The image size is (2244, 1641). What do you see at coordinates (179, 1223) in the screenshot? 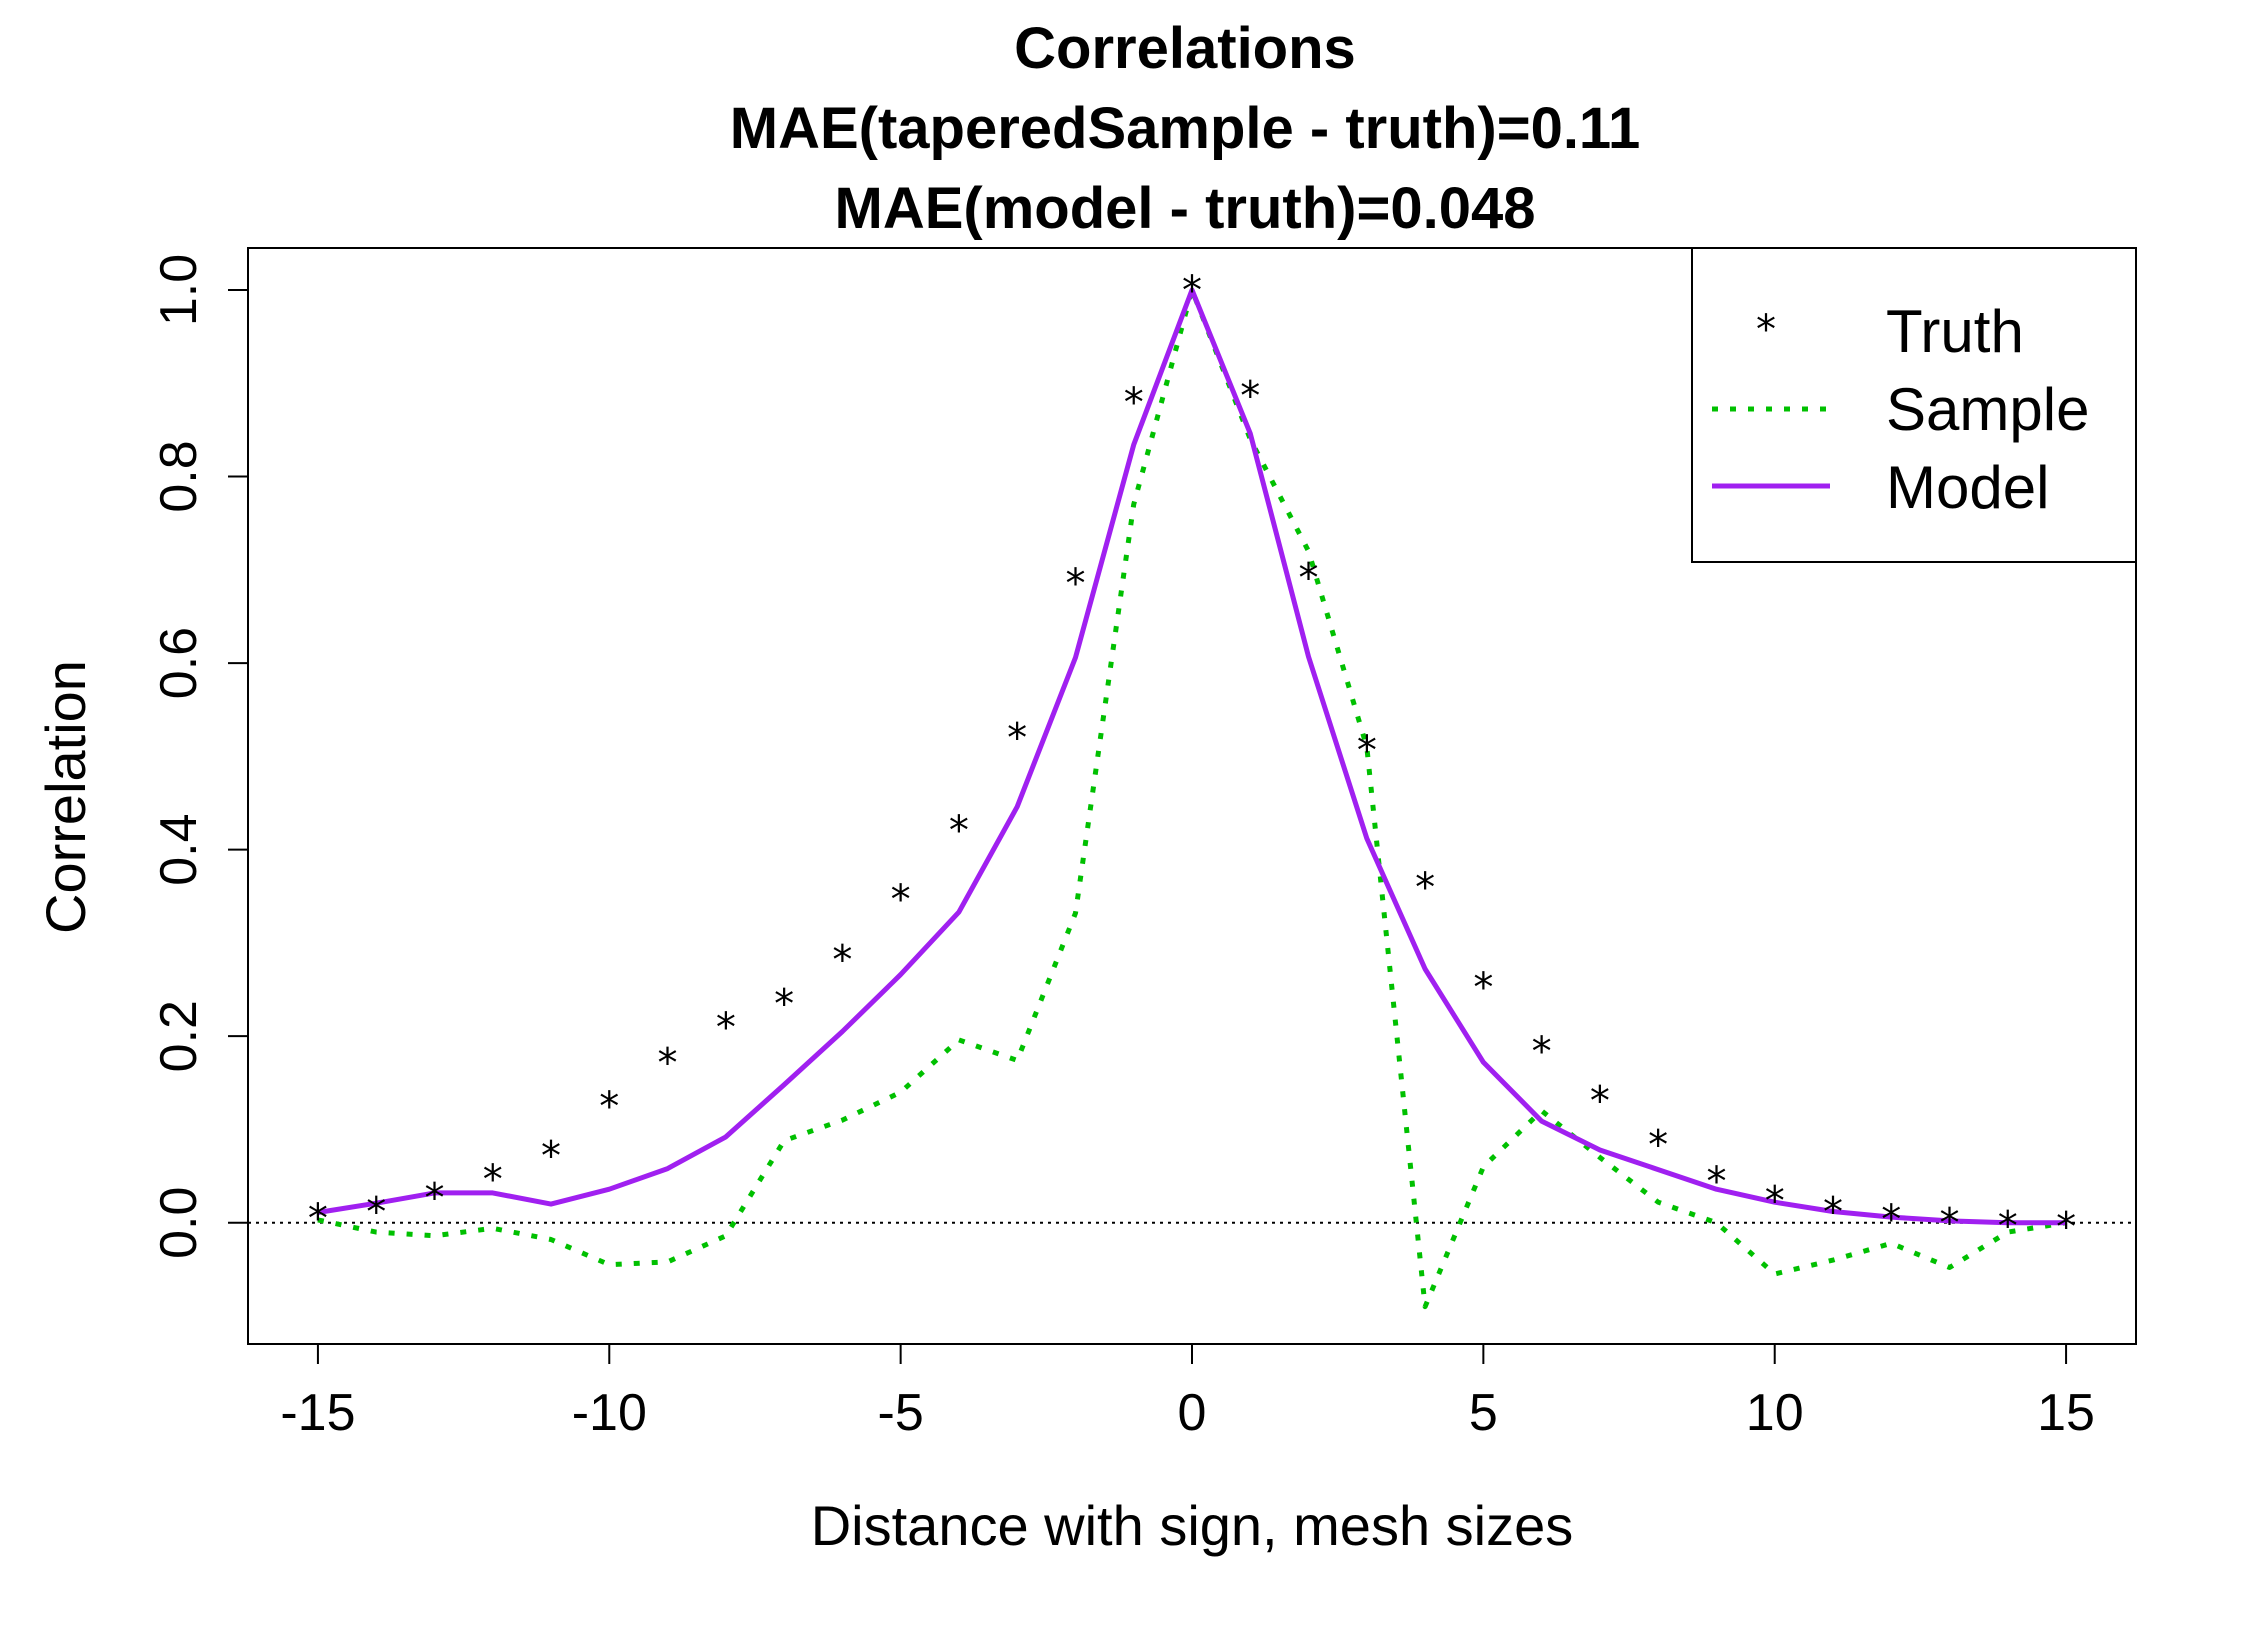
I see `y-tick-label: 0.0` at bounding box center [179, 1223].